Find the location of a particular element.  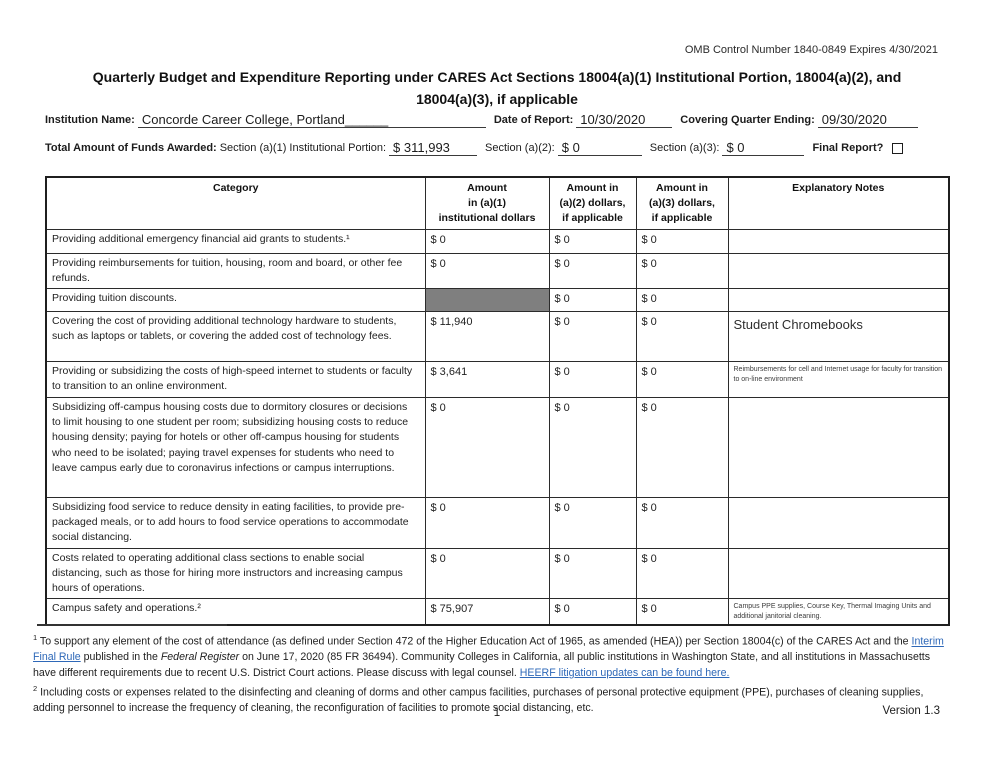

institution-name-value: Concorde Career College, Portland______ is located at coordinates (311, 120).